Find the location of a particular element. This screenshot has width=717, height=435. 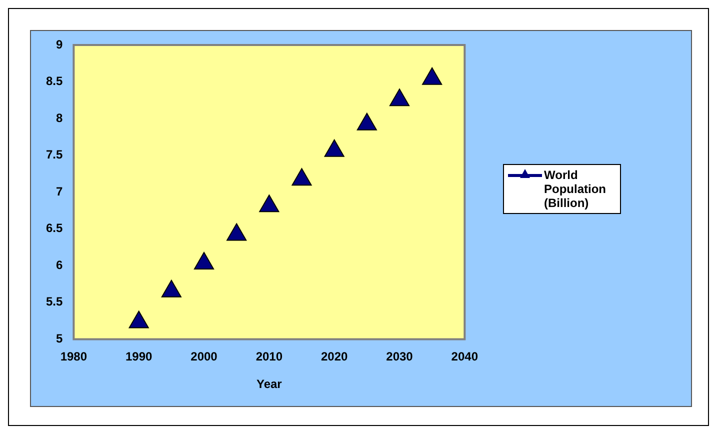

x-tick-label: 1990 is located at coordinates (139, 357).